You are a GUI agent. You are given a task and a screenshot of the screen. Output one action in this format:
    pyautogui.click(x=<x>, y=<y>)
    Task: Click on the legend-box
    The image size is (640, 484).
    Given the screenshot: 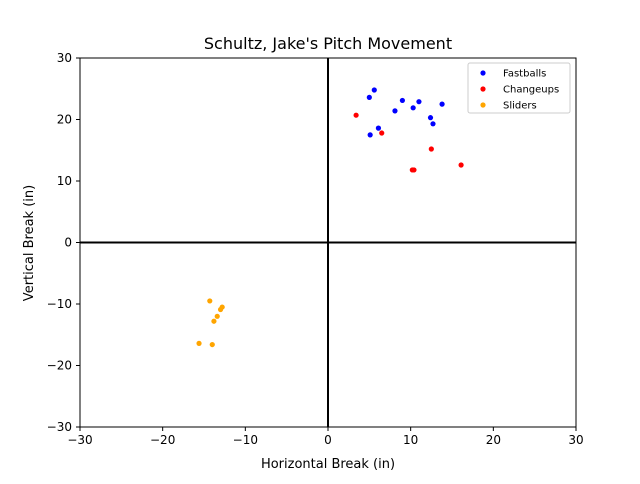 What is the action you would take?
    pyautogui.click(x=519, y=88)
    